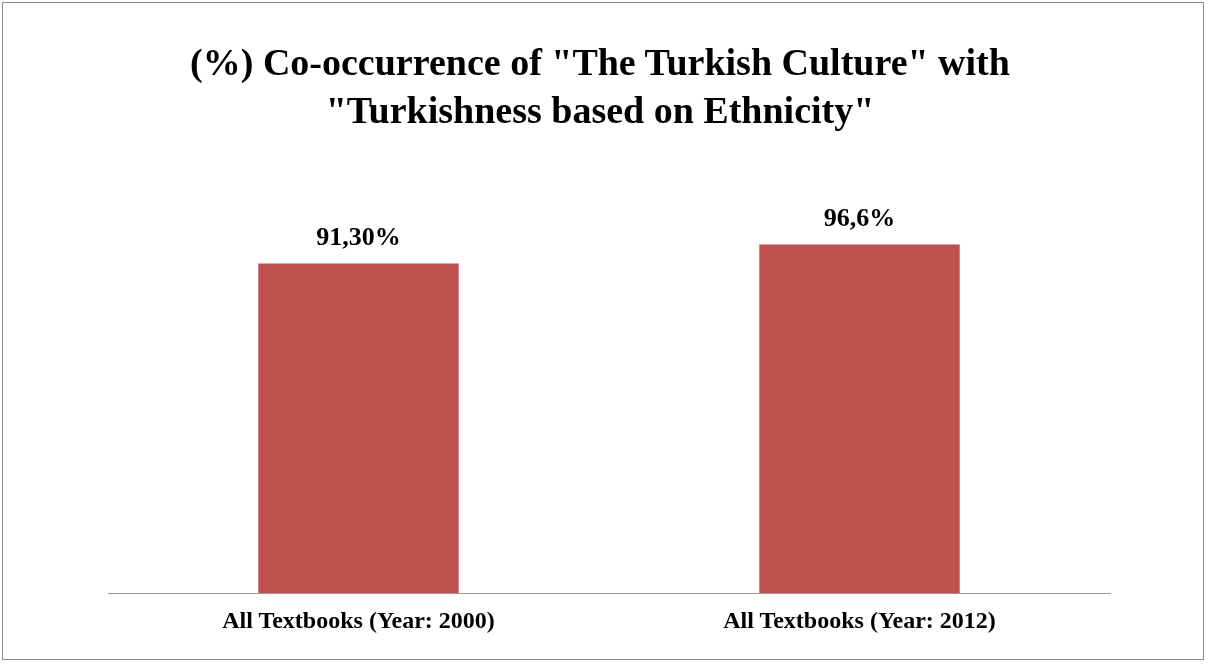 Image resolution: width=1208 pixels, height=664 pixels. I want to click on chart-title: (%) Co-occurrence of "The Turkish Culture" with "Turkishness based on Ethnicity", so click(600, 86).